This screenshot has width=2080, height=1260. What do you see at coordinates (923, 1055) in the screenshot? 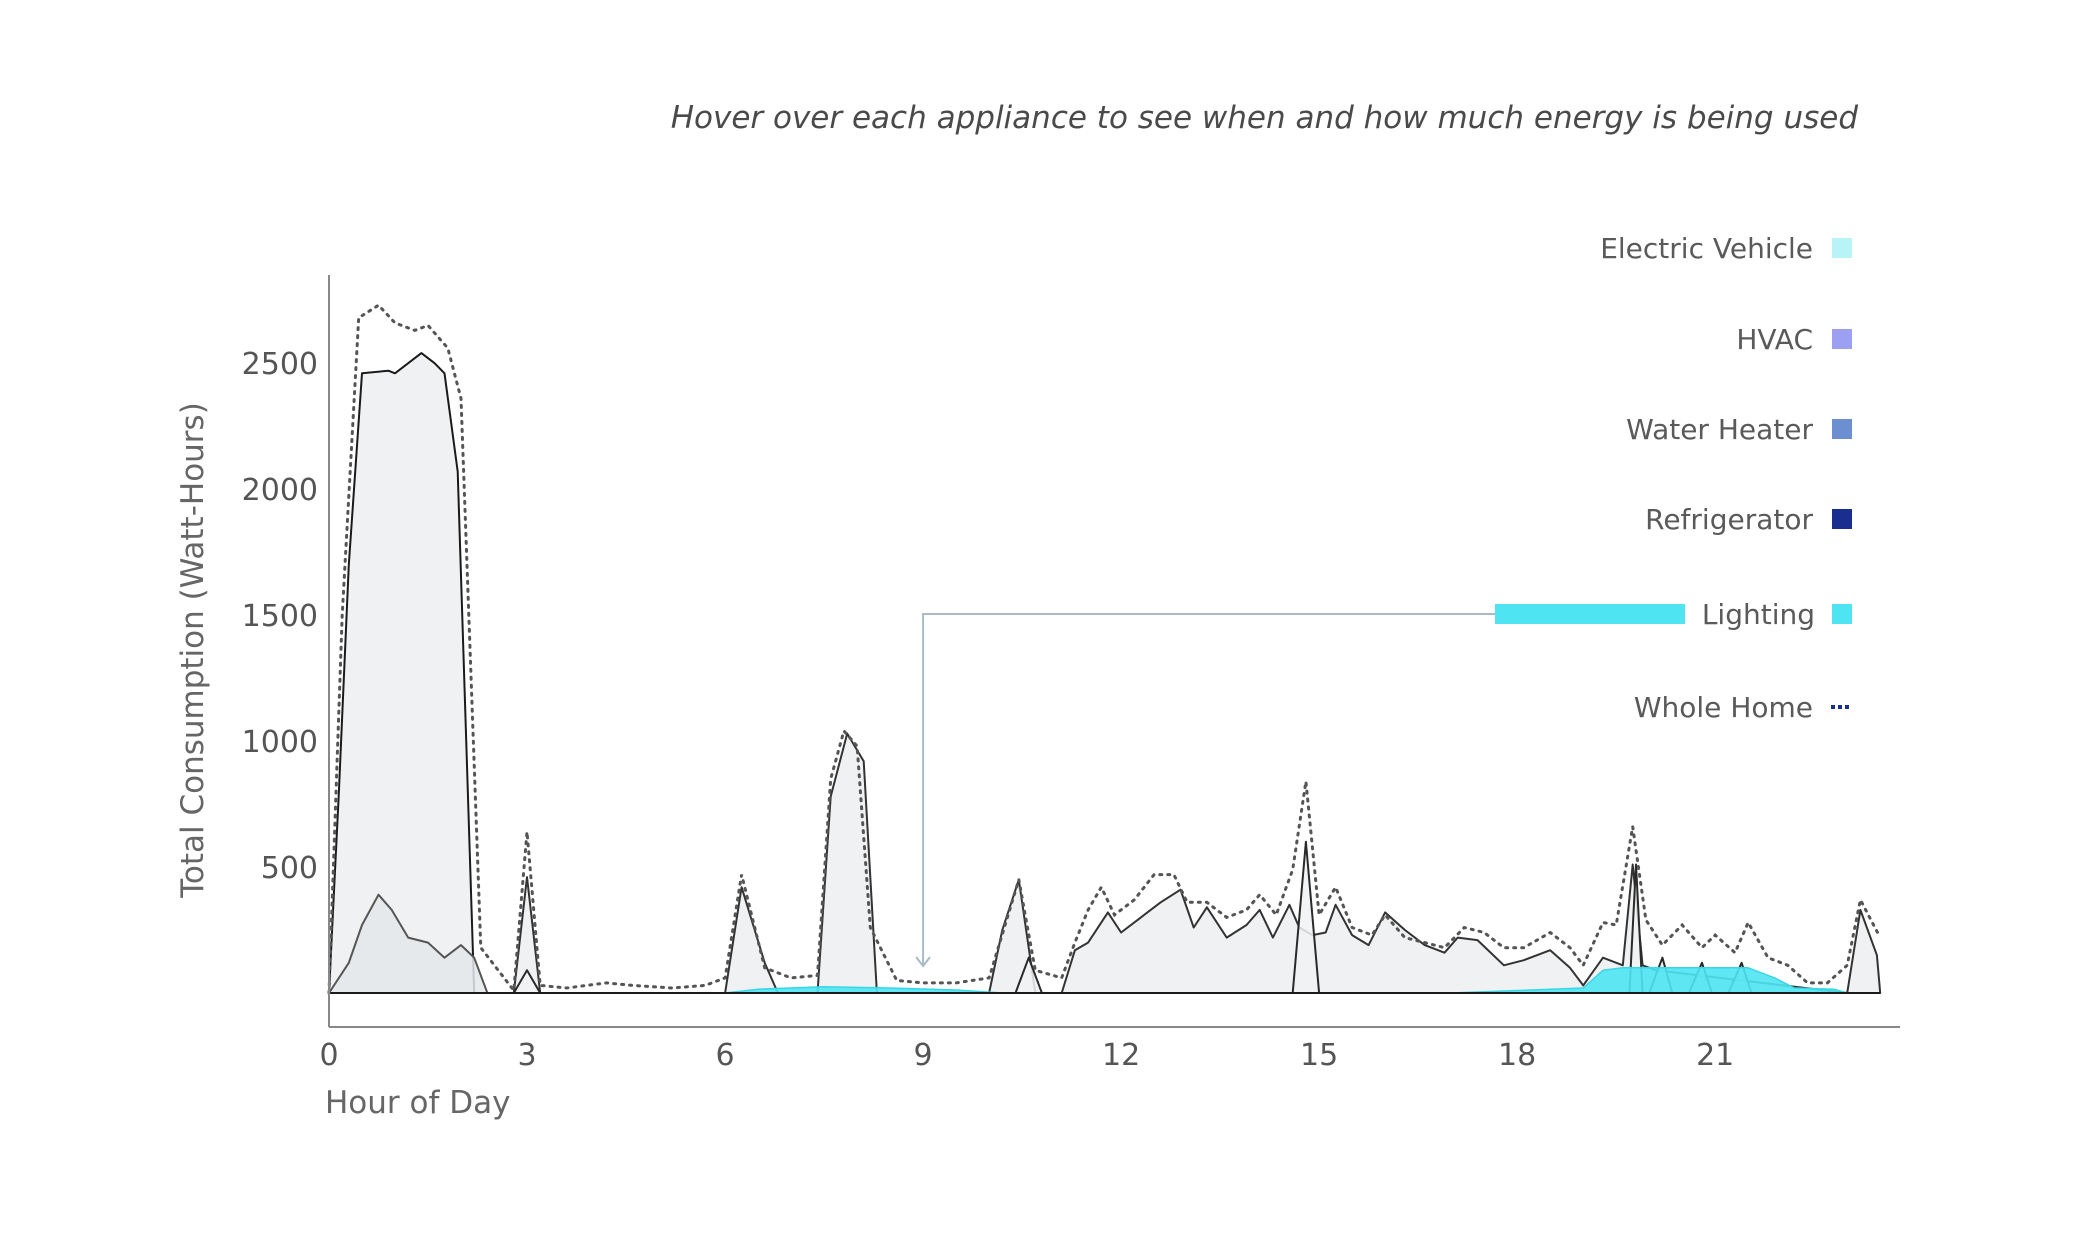
I see `x-tick-label: 9` at bounding box center [923, 1055].